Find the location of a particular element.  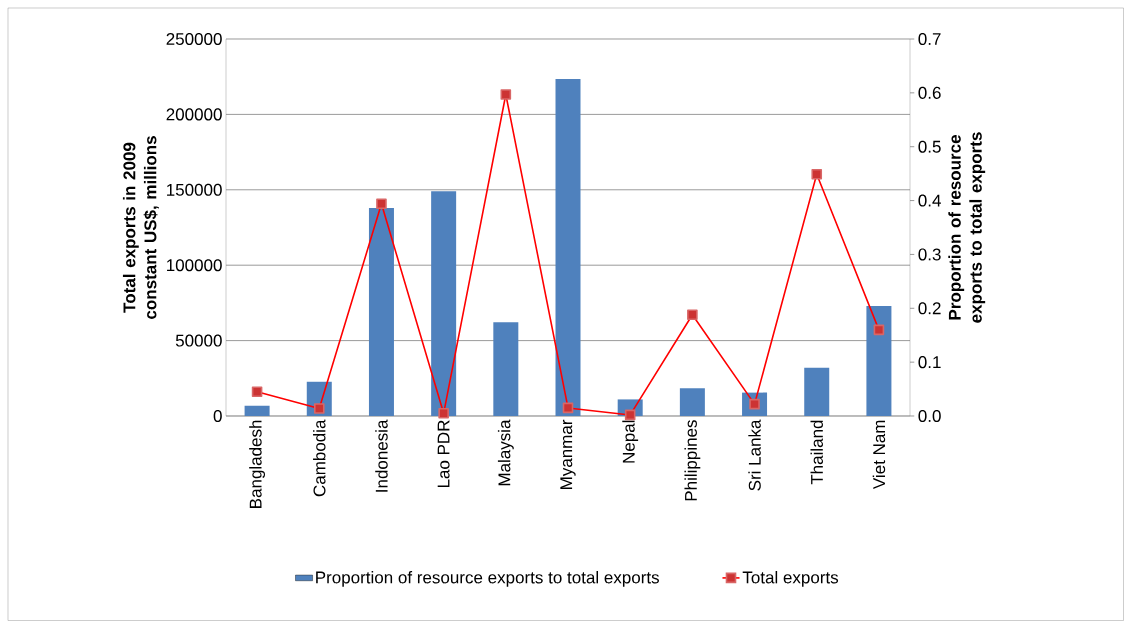

y2-tick-label: 0.7 is located at coordinates (929, 39).